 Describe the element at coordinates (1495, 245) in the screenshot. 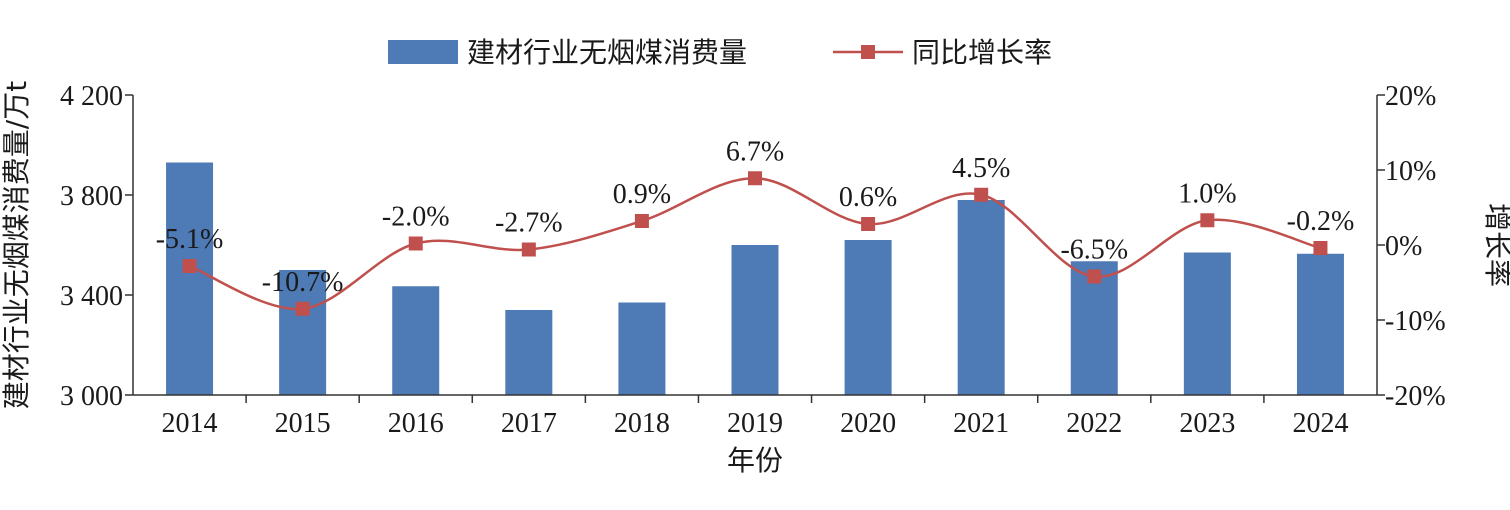

I see `y2-axis-title: 增长率` at that location.